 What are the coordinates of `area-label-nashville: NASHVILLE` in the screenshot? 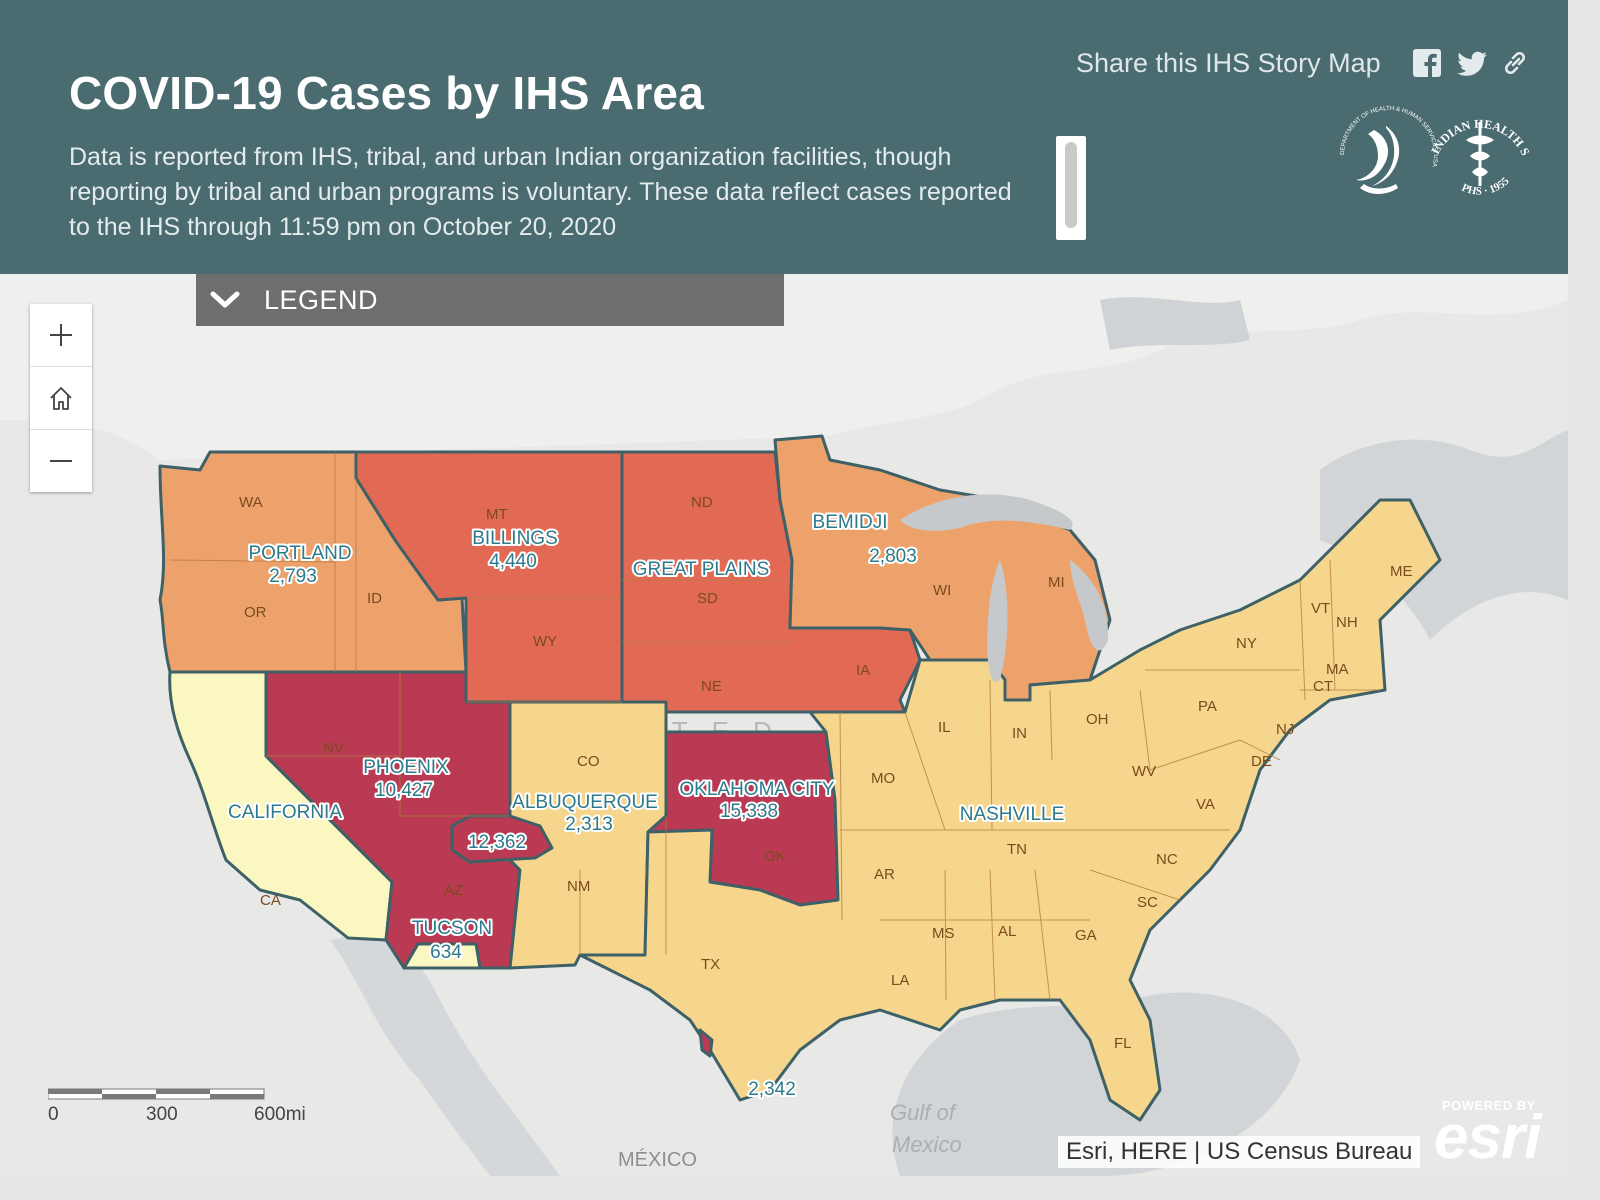 It's located at (1012, 814).